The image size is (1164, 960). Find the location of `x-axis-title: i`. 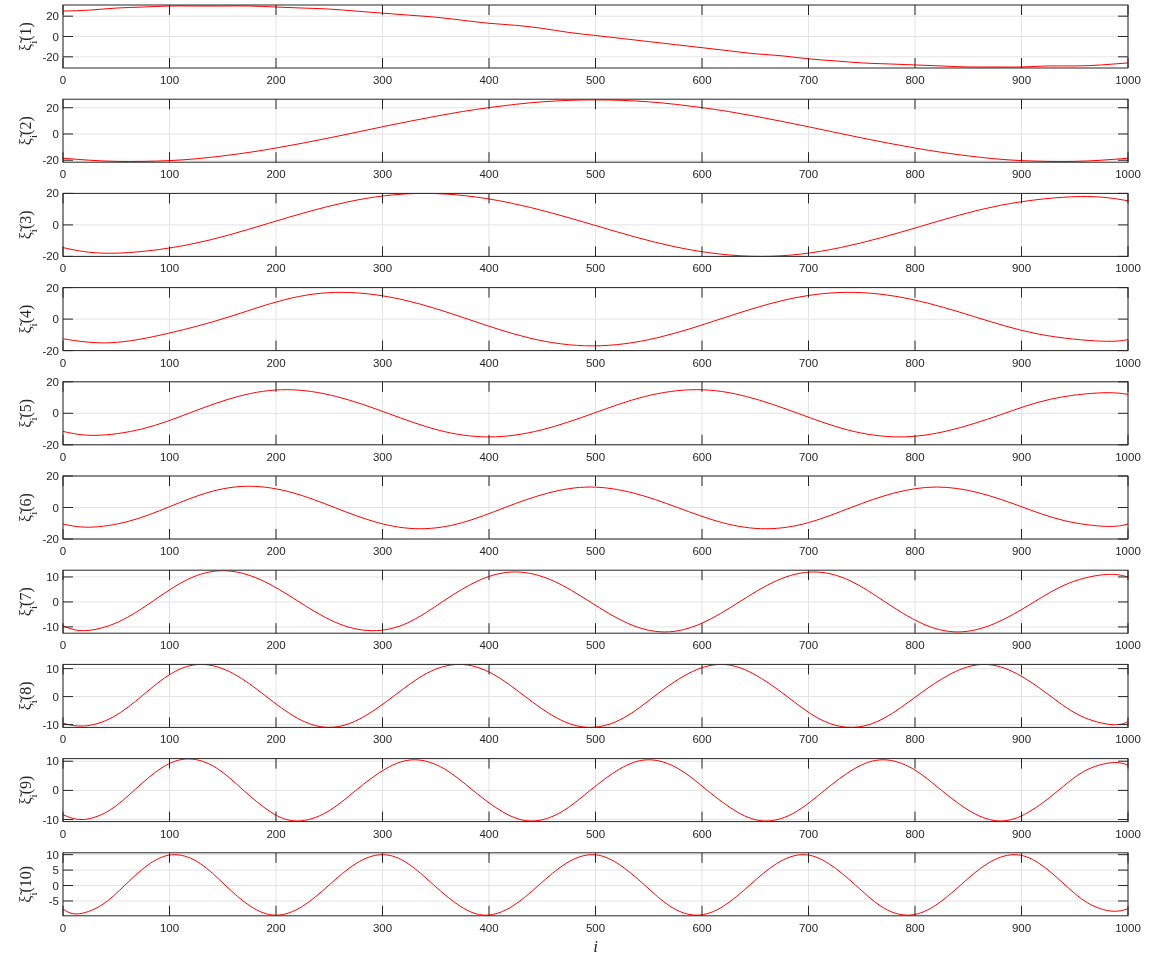

x-axis-title: i is located at coordinates (596, 946).